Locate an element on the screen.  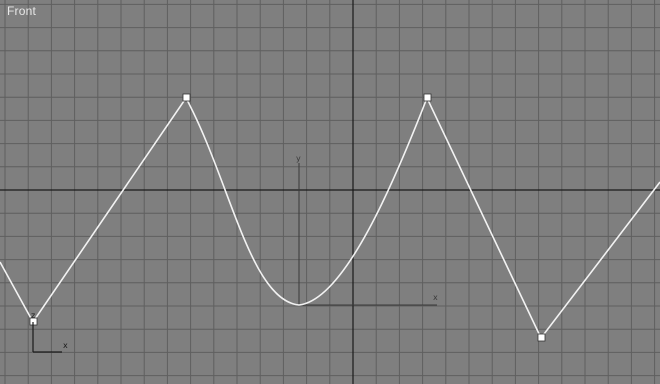
gizmo-y-label: y is located at coordinates (298, 158).